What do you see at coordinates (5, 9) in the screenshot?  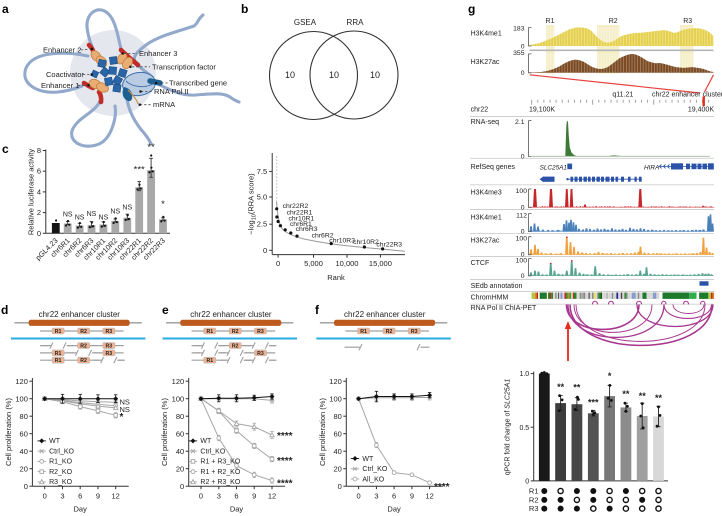 I see `svg-text: a` at bounding box center [5, 9].